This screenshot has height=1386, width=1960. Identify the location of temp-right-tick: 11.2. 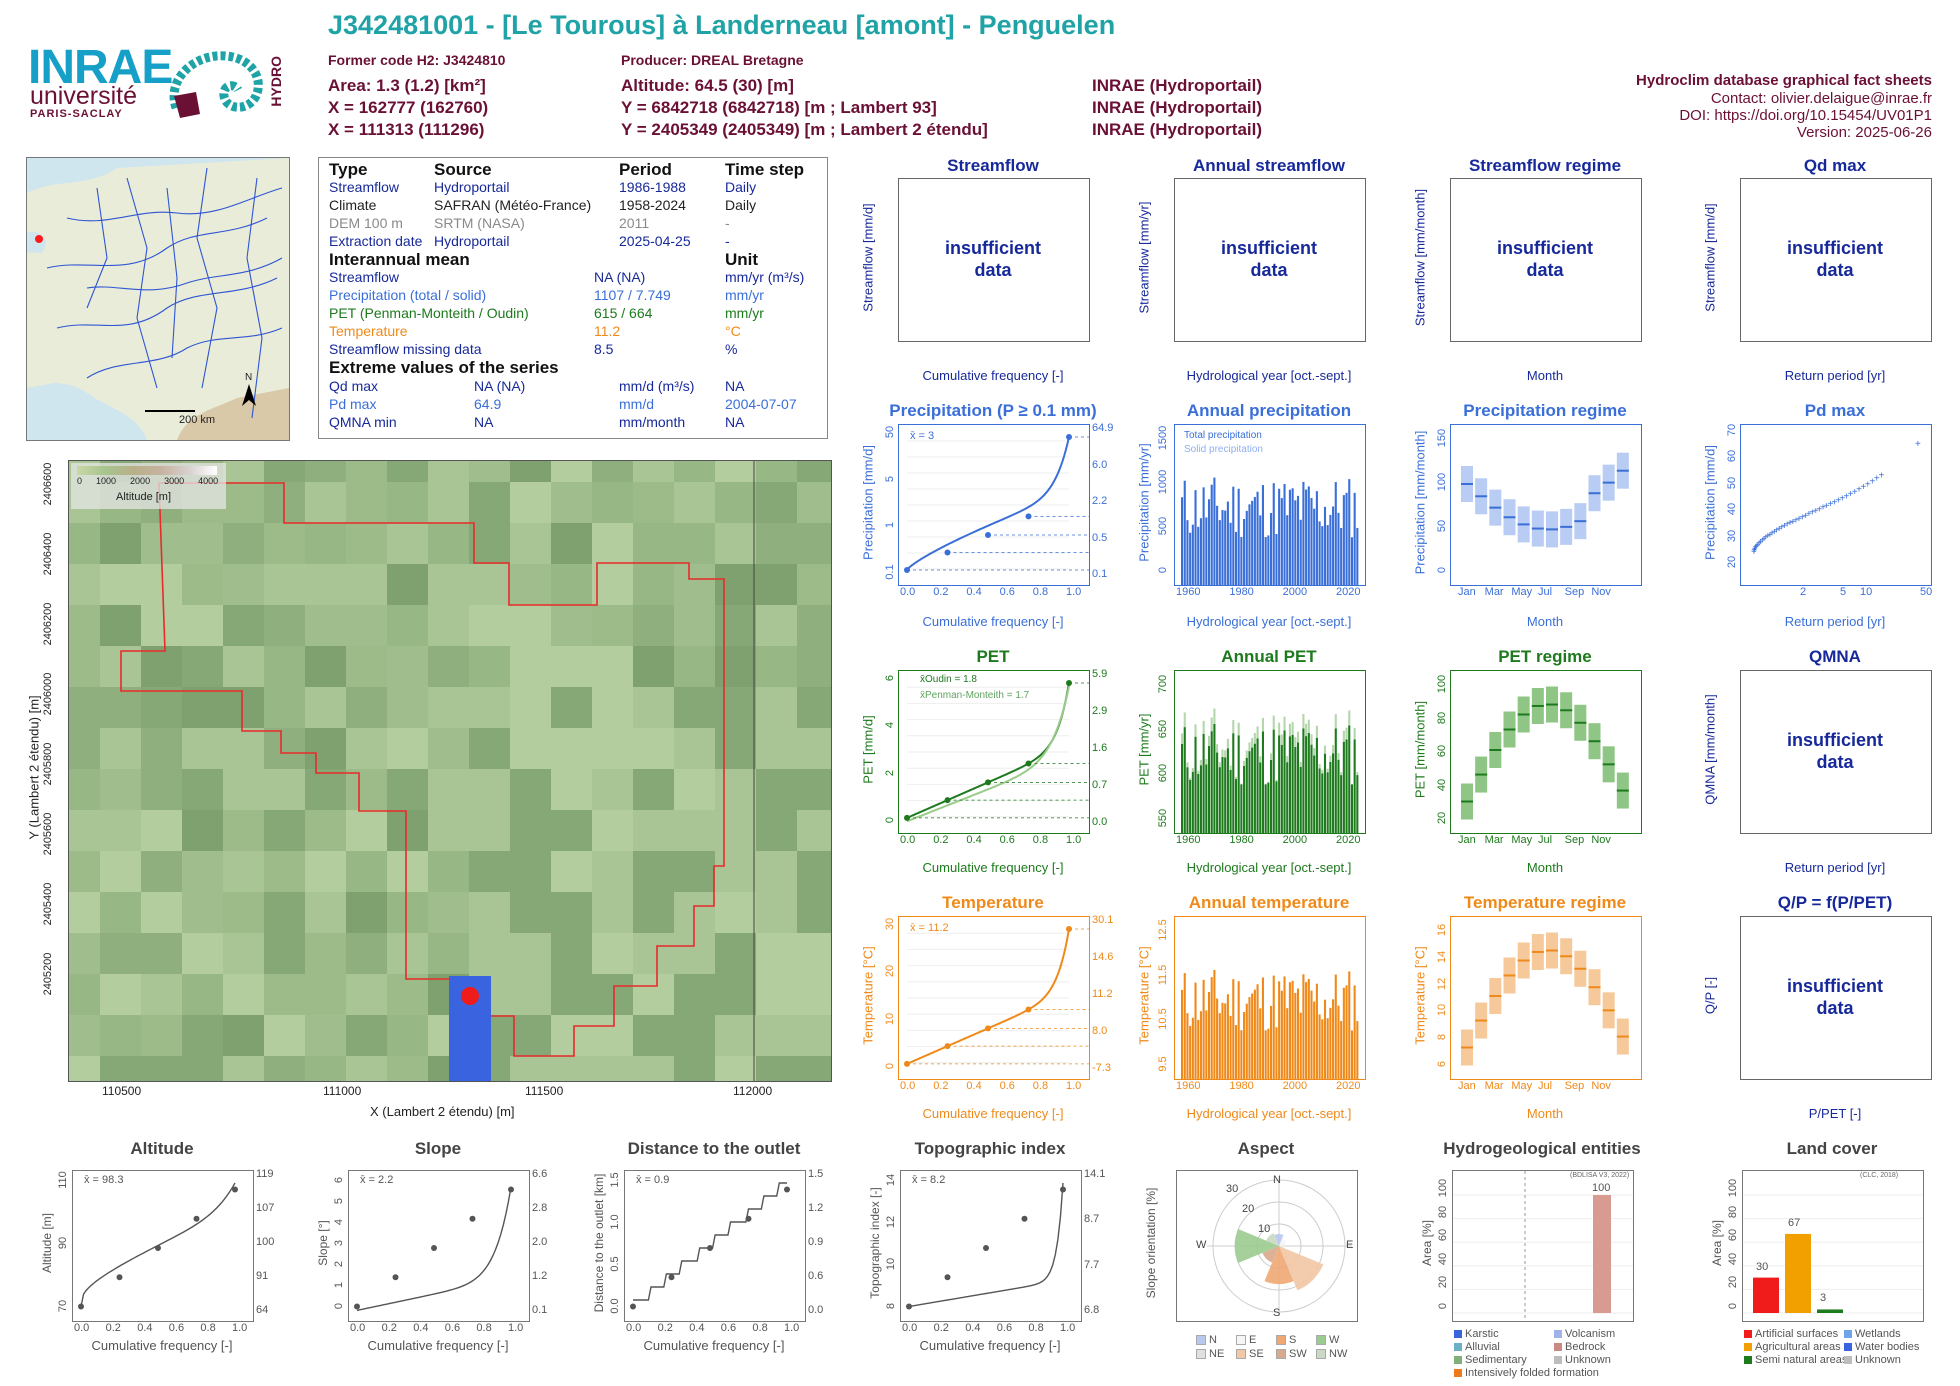
(1102, 994).